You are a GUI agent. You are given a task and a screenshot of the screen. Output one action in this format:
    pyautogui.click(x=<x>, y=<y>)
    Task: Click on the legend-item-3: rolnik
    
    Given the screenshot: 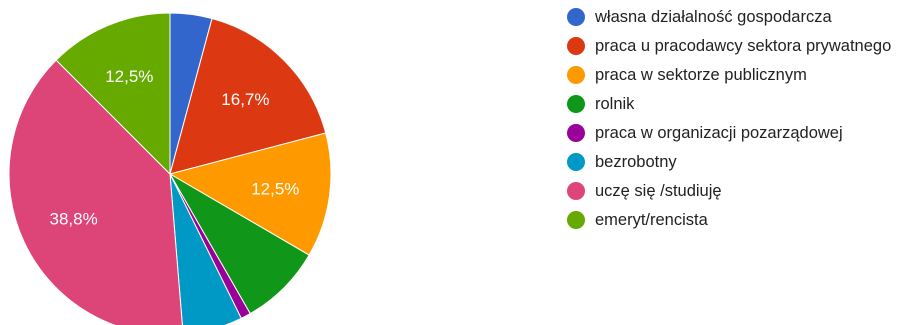 What is the action you would take?
    pyautogui.click(x=743, y=104)
    